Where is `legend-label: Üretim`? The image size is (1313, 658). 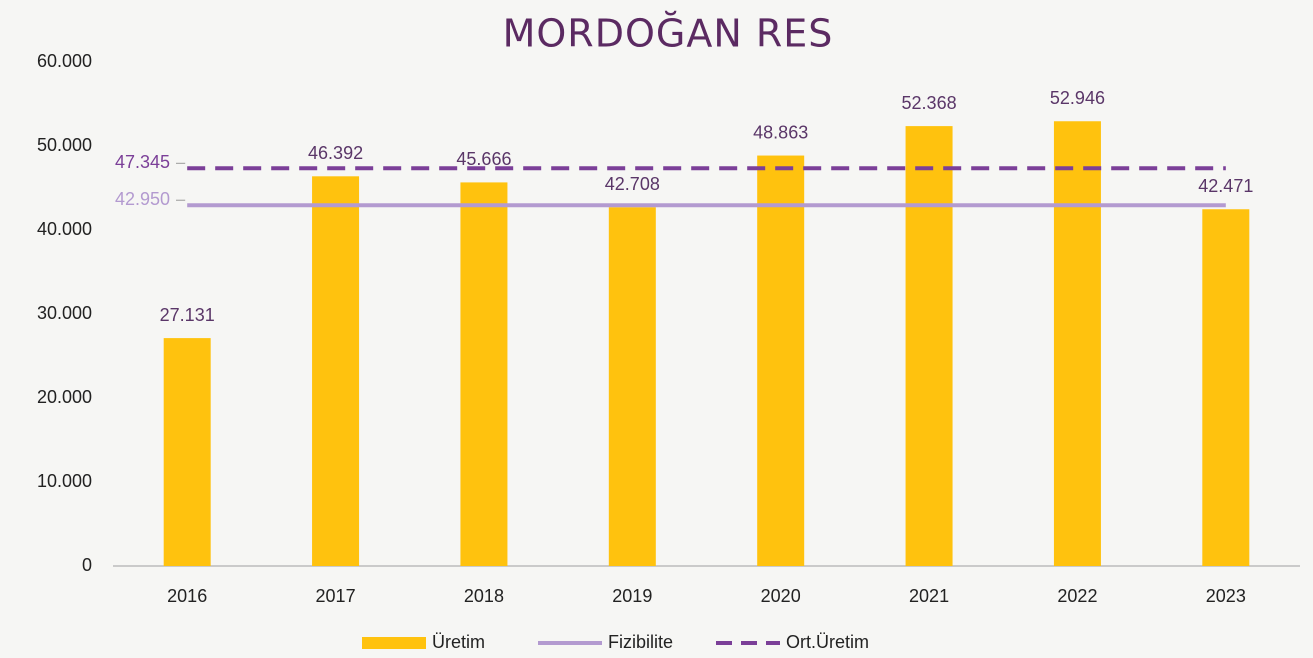
legend-label: Üretim is located at coordinates (458, 642).